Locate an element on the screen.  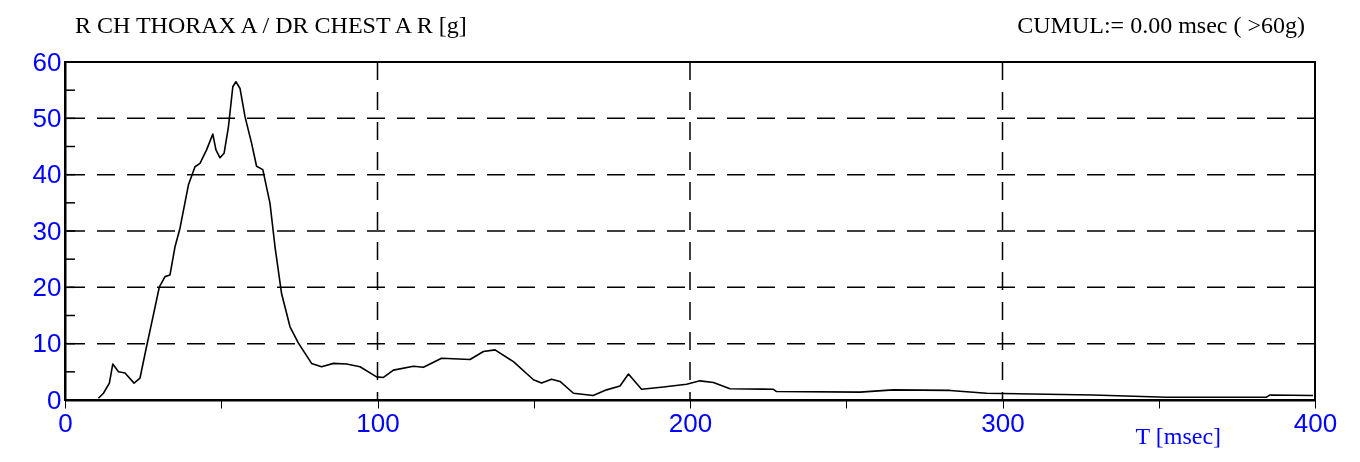
y-tick-label: 20 is located at coordinates (47, 286).